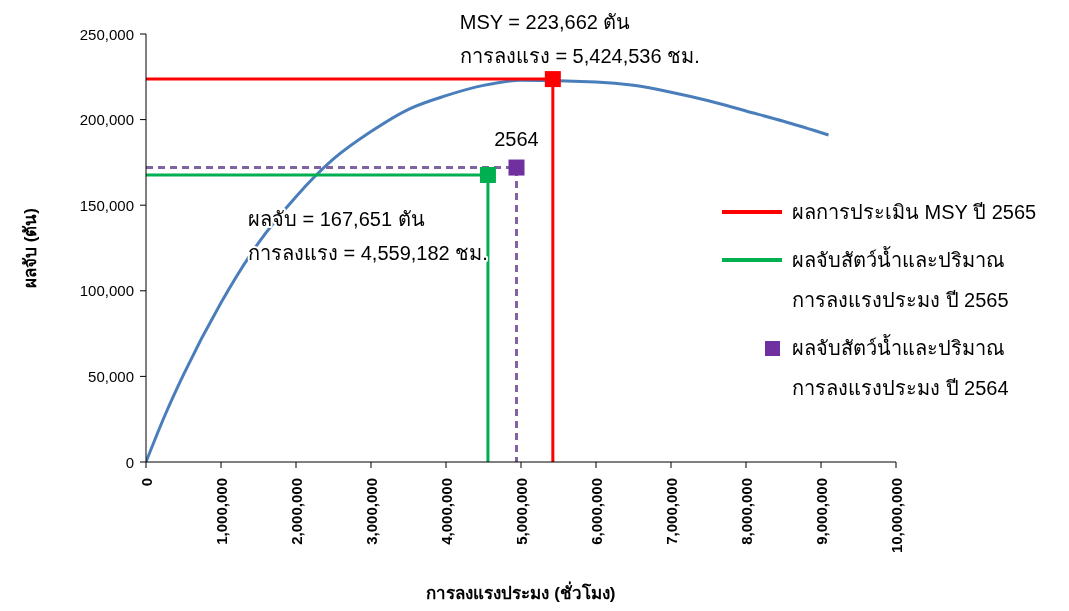 This screenshot has height=611, width=1069. I want to click on x-tick-label: 8,000,000, so click(746, 511).